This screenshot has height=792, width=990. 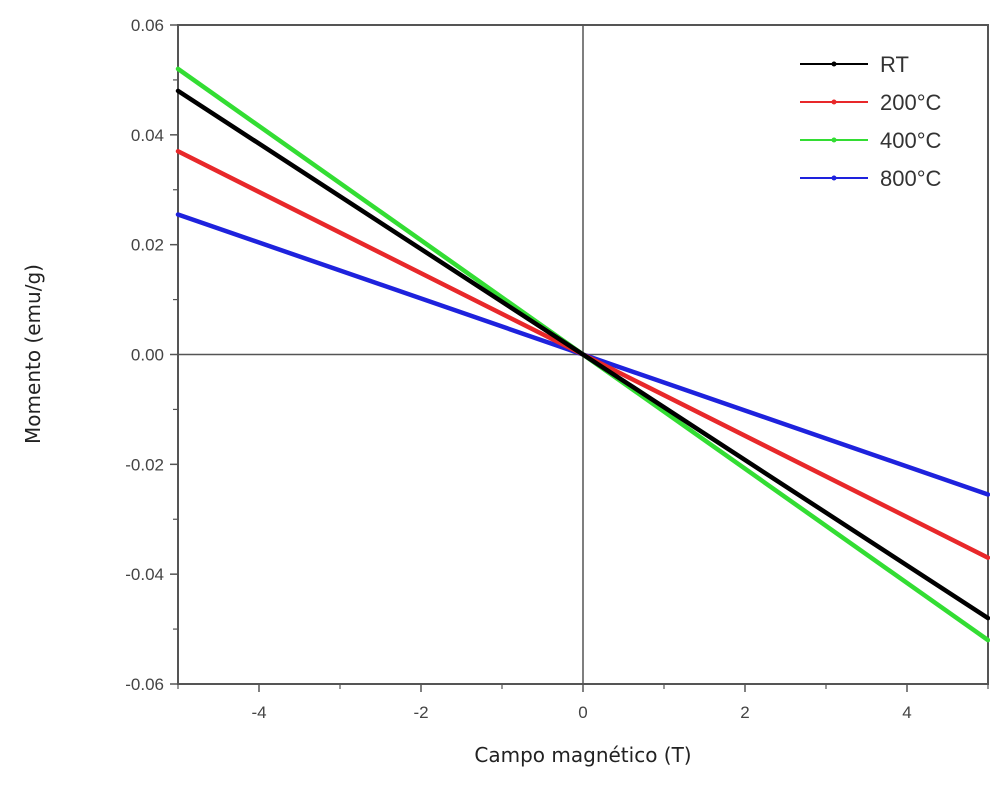 What do you see at coordinates (871, 121) in the screenshot?
I see `legend: RT 200°C 400°C 800°C` at bounding box center [871, 121].